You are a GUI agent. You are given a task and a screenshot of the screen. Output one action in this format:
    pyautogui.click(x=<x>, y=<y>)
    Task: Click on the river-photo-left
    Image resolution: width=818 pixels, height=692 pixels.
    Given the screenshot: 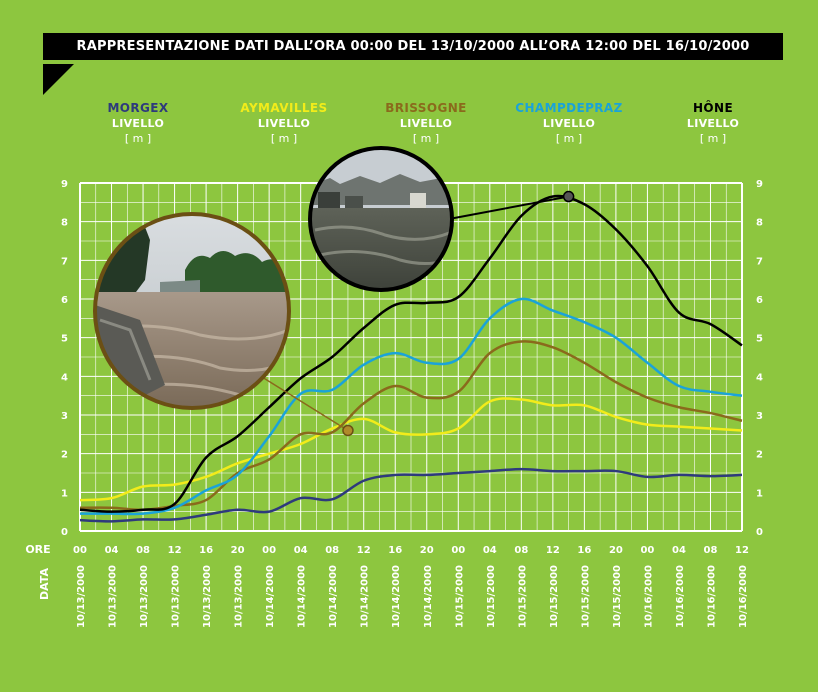 What is the action you would take?
    pyautogui.click(x=192, y=311)
    